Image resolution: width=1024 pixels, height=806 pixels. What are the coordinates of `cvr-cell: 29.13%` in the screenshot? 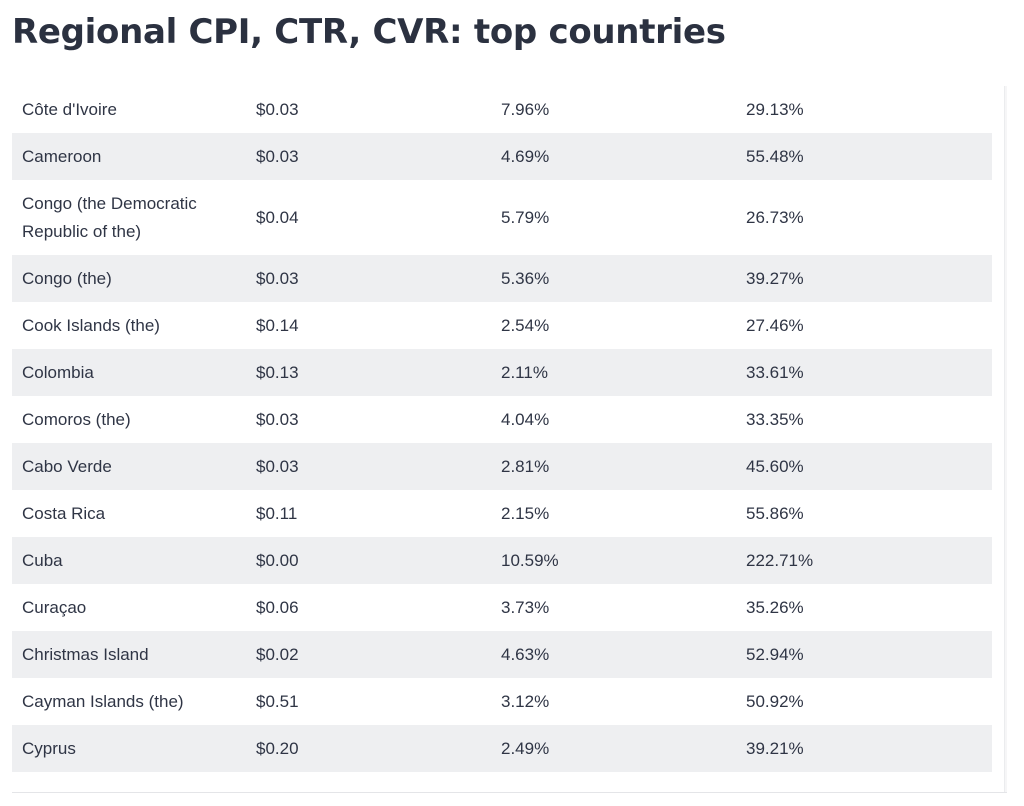 It's located at (775, 109).